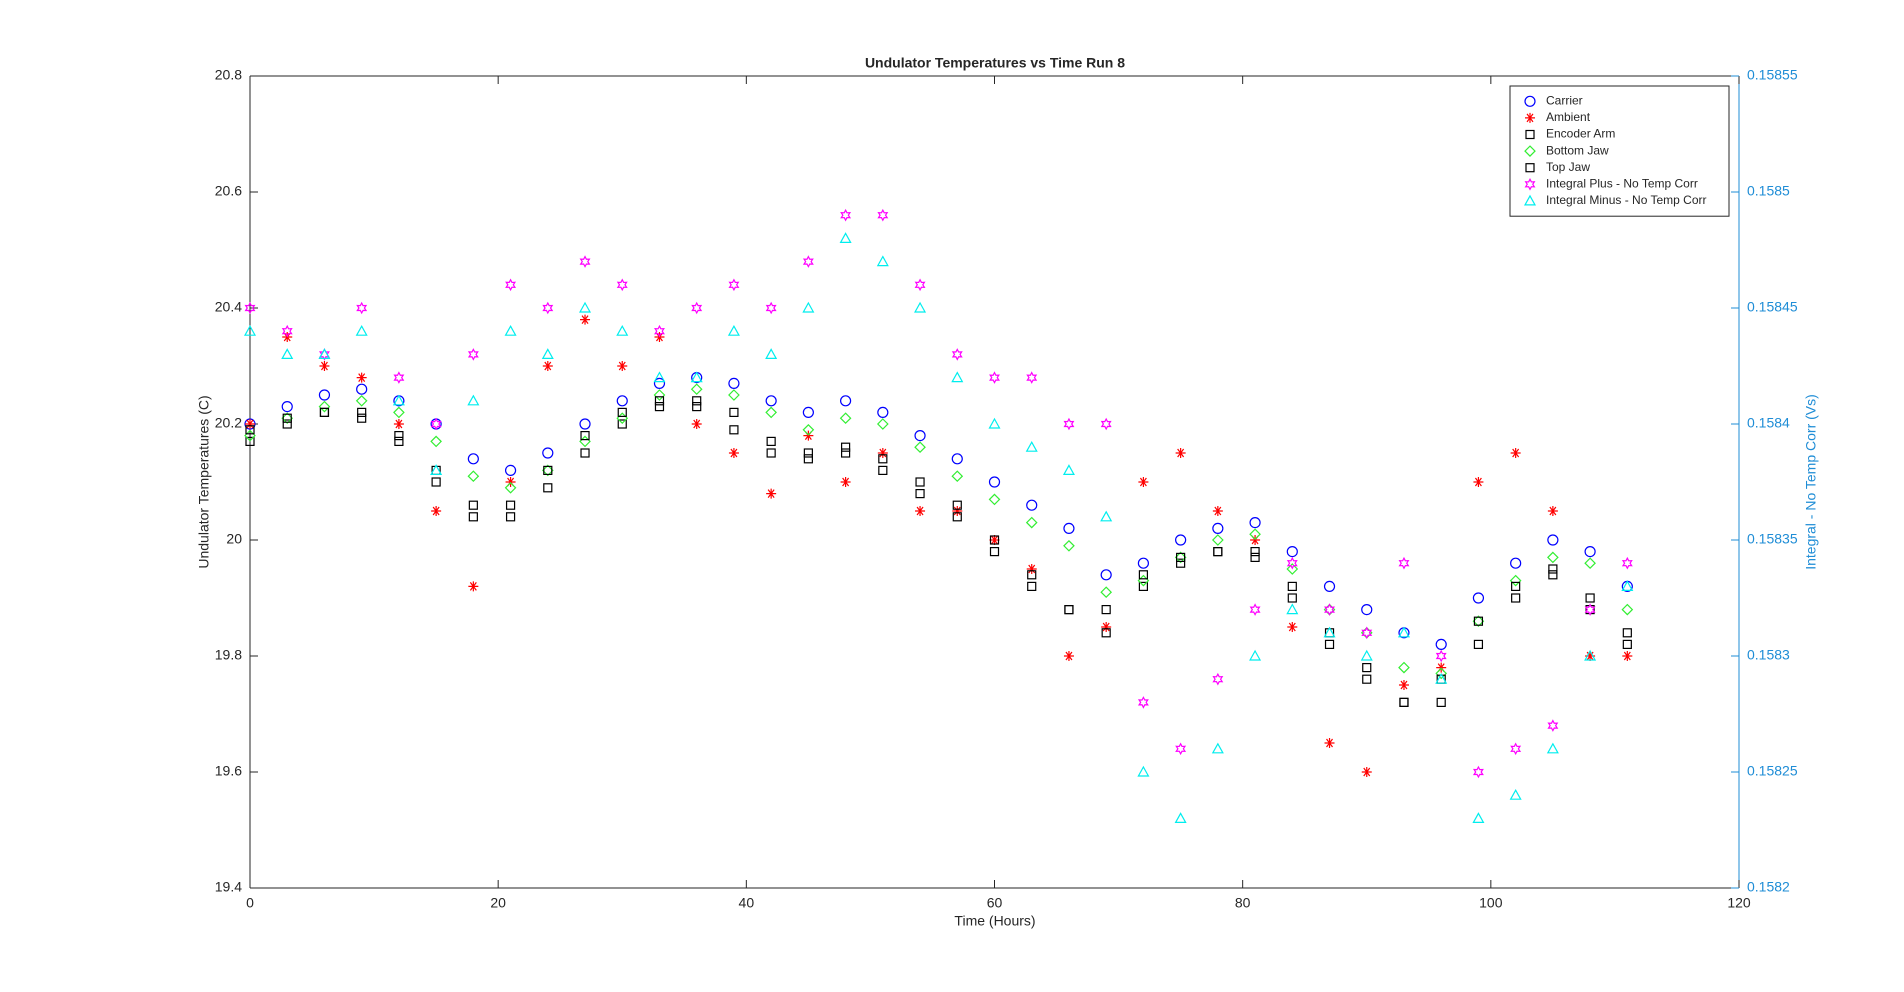 Image resolution: width=1904 pixels, height=992 pixels. Describe the element at coordinates (1772, 307) in the screenshot. I see `y2-tick-label: 0.15845` at that location.